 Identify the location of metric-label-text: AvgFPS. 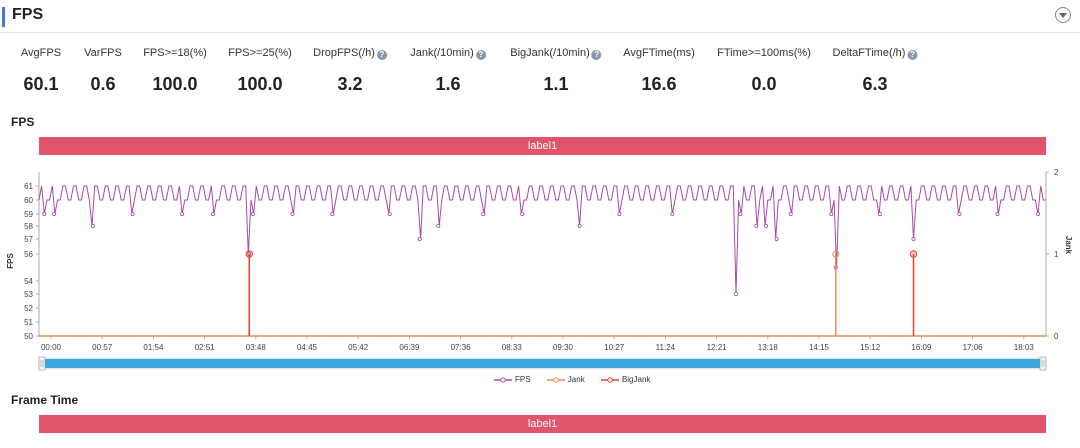
(41, 53).